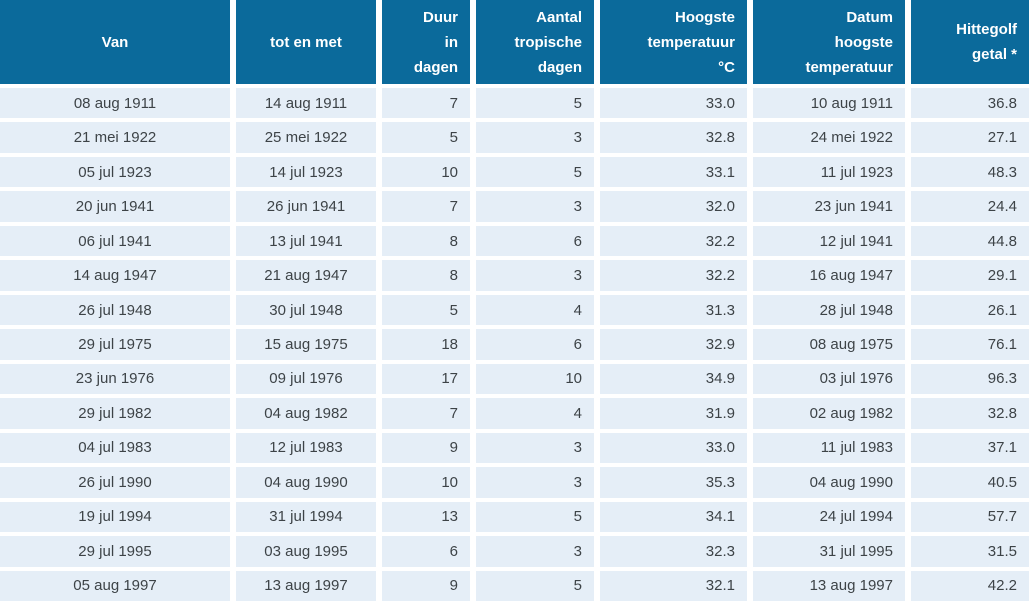  What do you see at coordinates (970, 172) in the screenshot?
I see `table-cell: 48.3` at bounding box center [970, 172].